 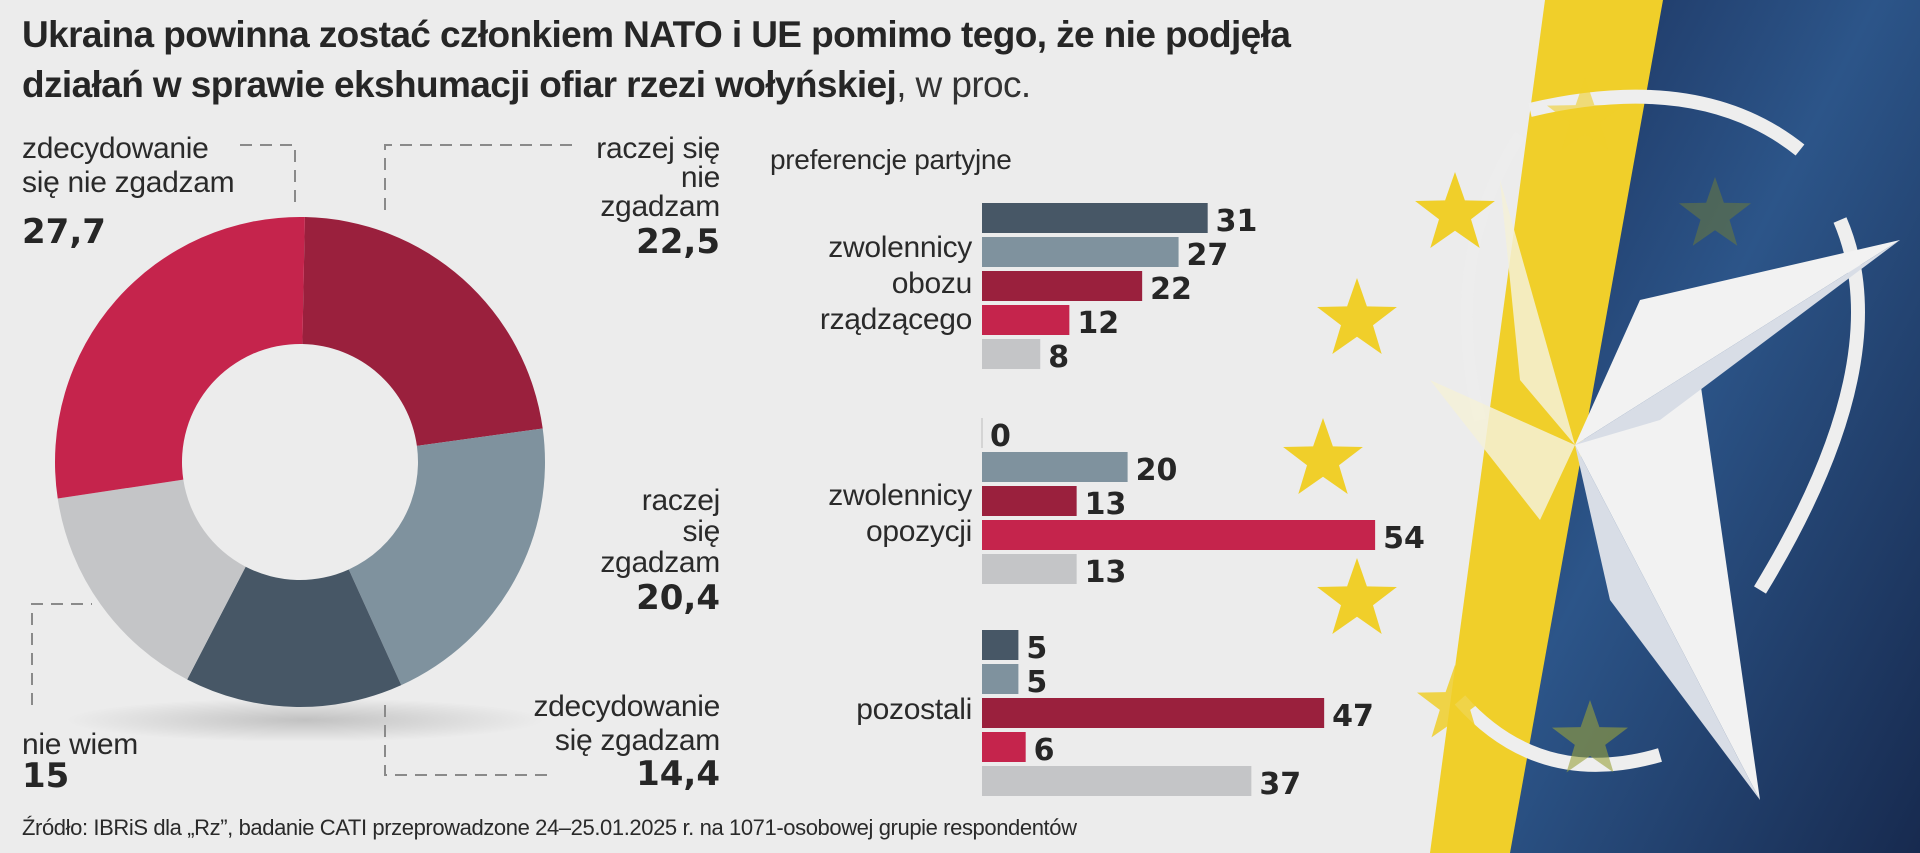 What do you see at coordinates (932, 283) in the screenshot?
I see `group-label-line: obozu` at bounding box center [932, 283].